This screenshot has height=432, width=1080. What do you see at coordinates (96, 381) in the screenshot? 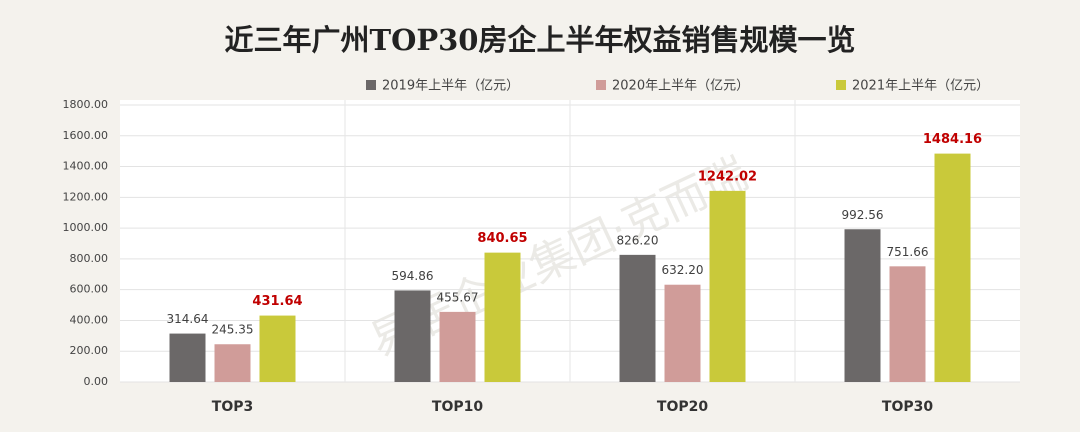
I see `y-tick-label: 0.00` at bounding box center [96, 381].